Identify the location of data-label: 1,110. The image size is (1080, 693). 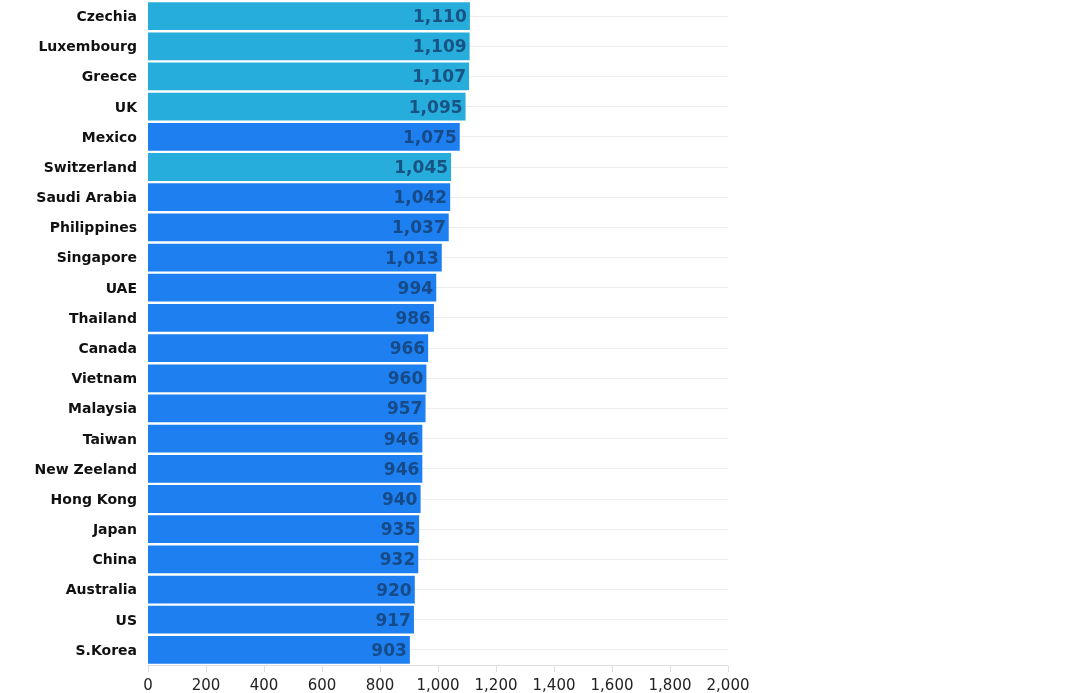
(439, 16).